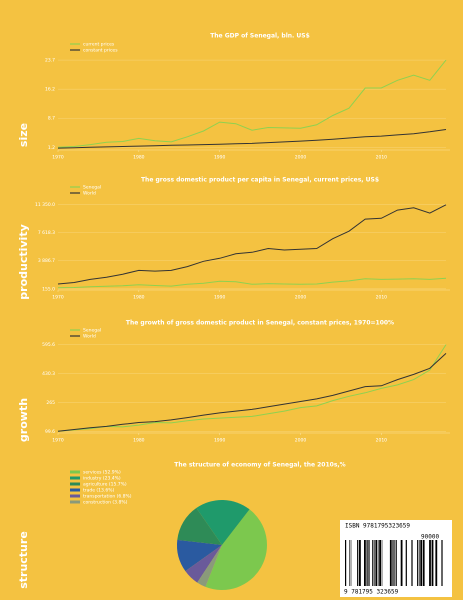  Describe the element at coordinates (107, 497) in the screenshot. I see `legend-label: transportation (6.8%)` at that location.